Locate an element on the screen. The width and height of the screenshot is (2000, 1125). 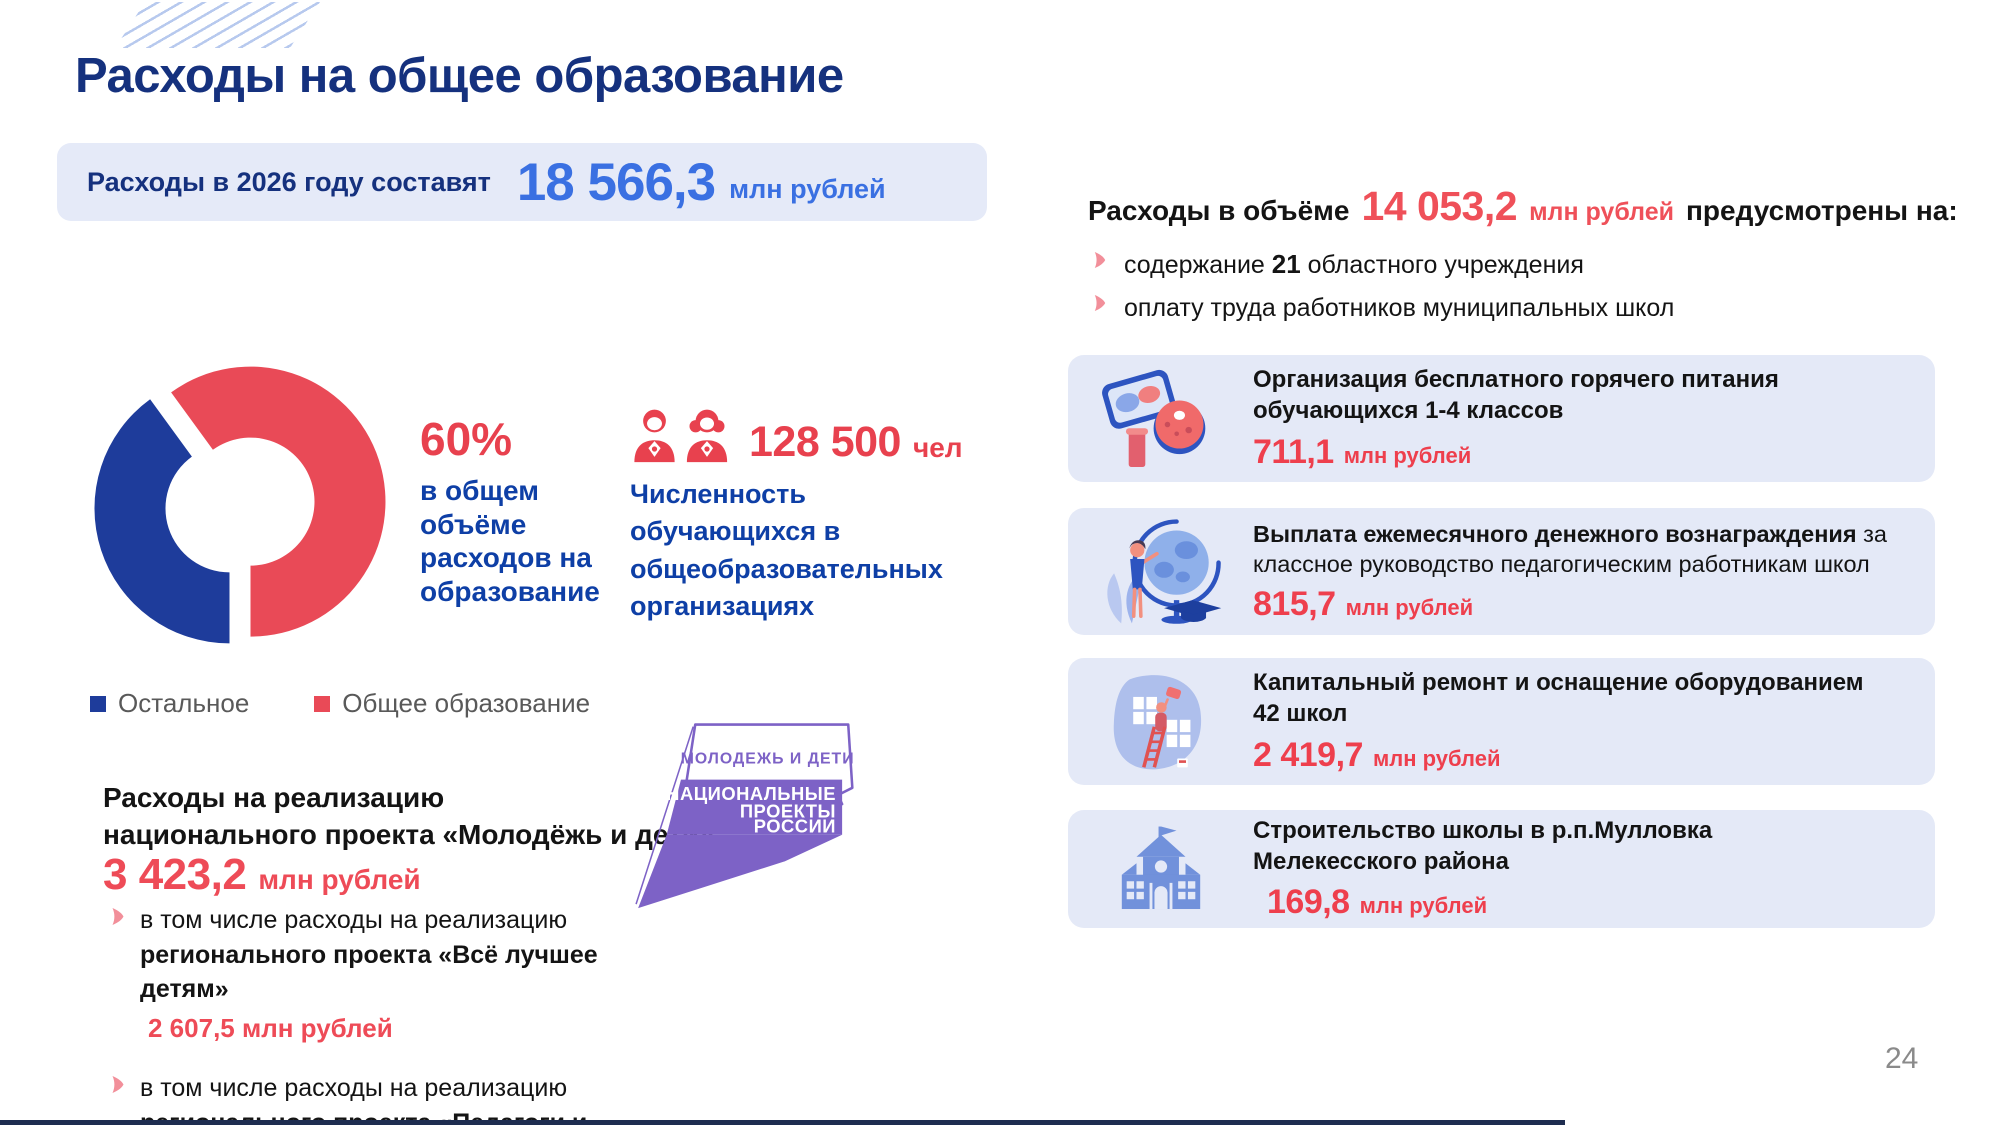
school-meal-icon is located at coordinates (1153, 418).